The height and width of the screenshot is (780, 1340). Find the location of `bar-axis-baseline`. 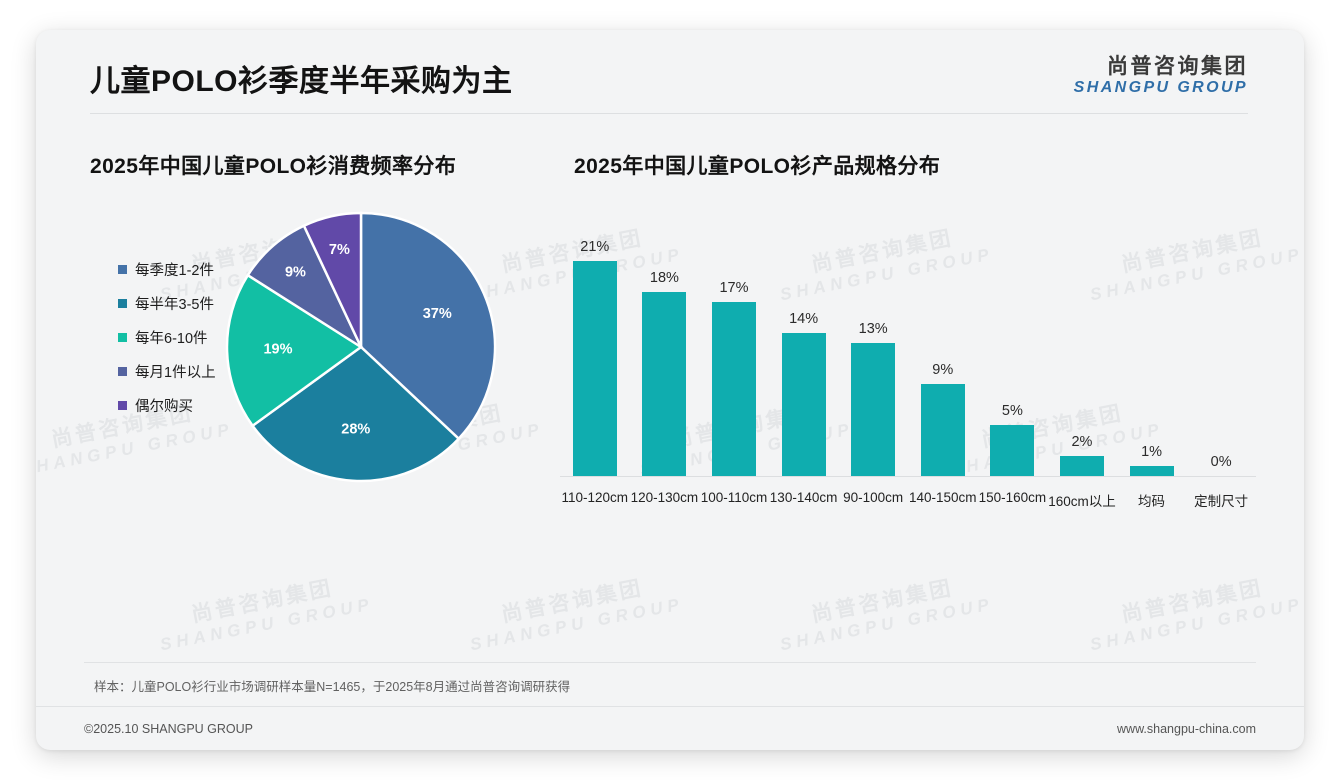

bar-axis-baseline is located at coordinates (908, 476).